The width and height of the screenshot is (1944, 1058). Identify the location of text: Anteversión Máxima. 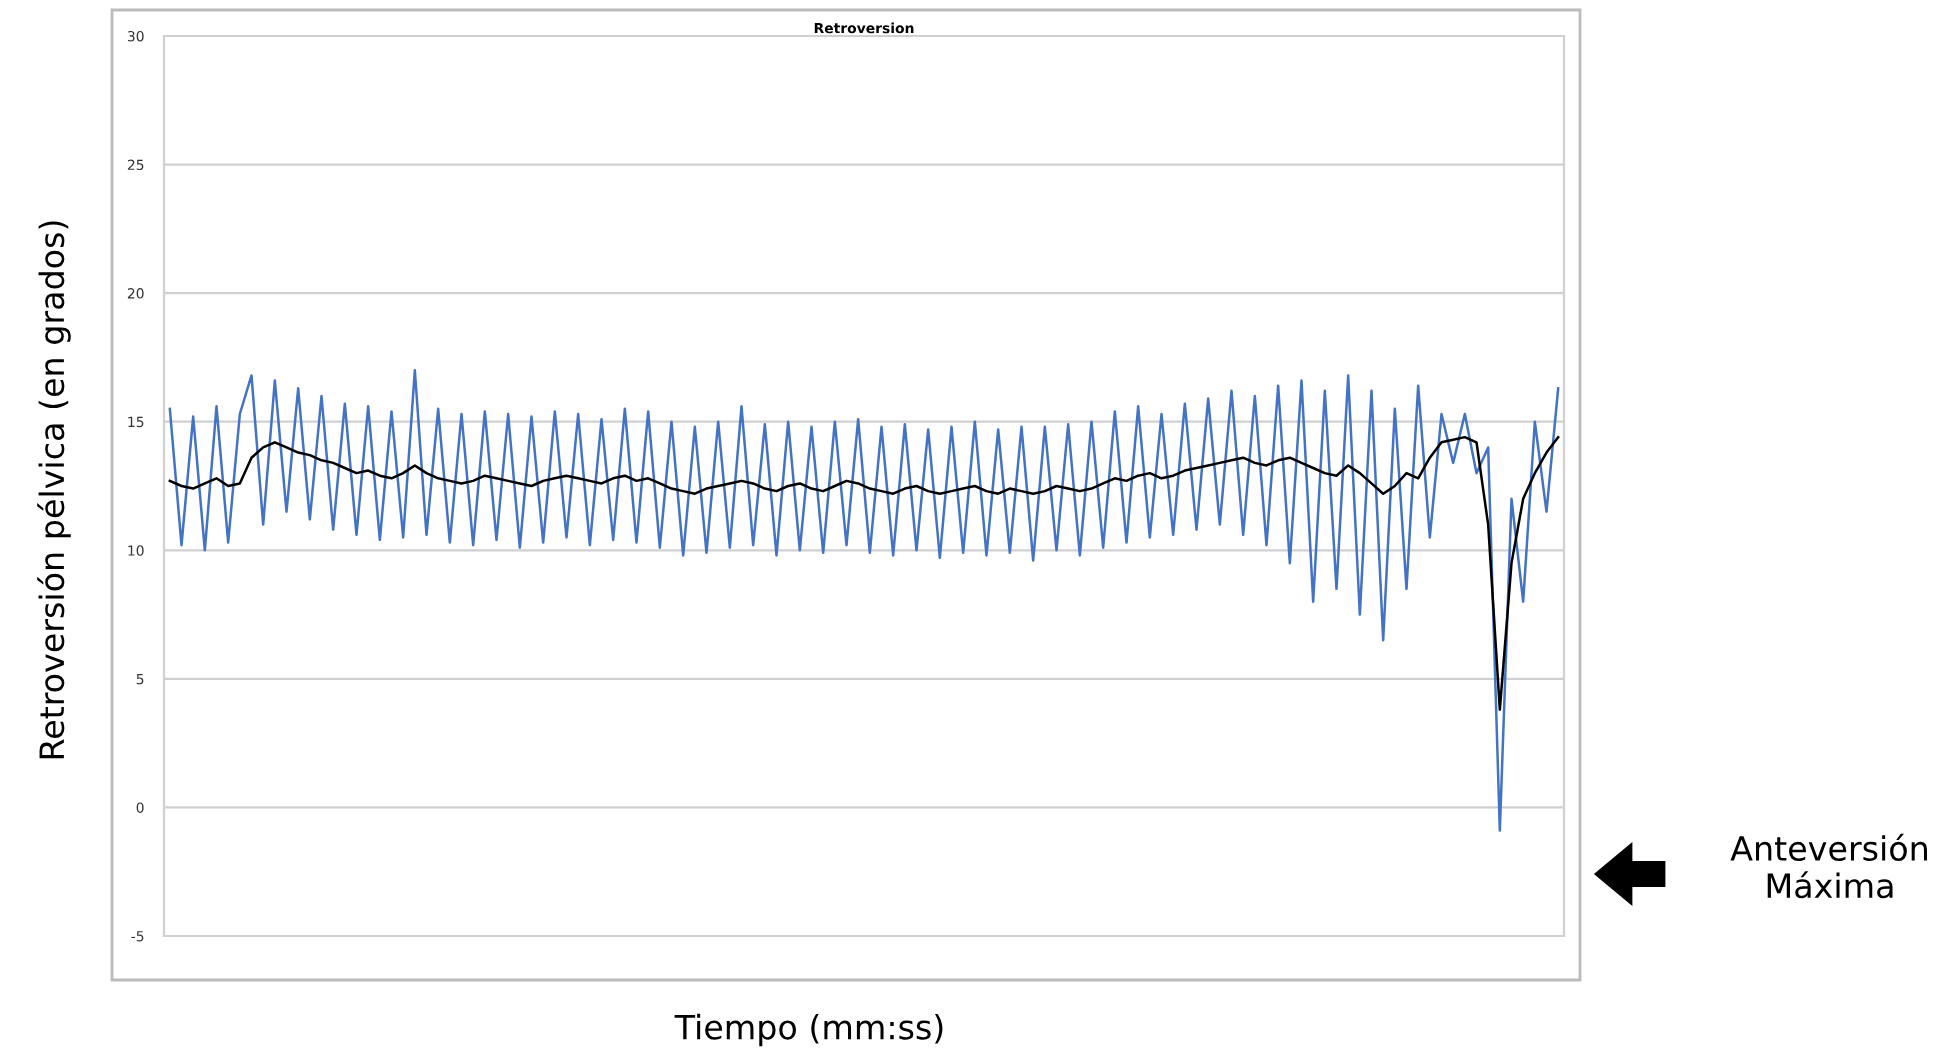
(1828, 866).